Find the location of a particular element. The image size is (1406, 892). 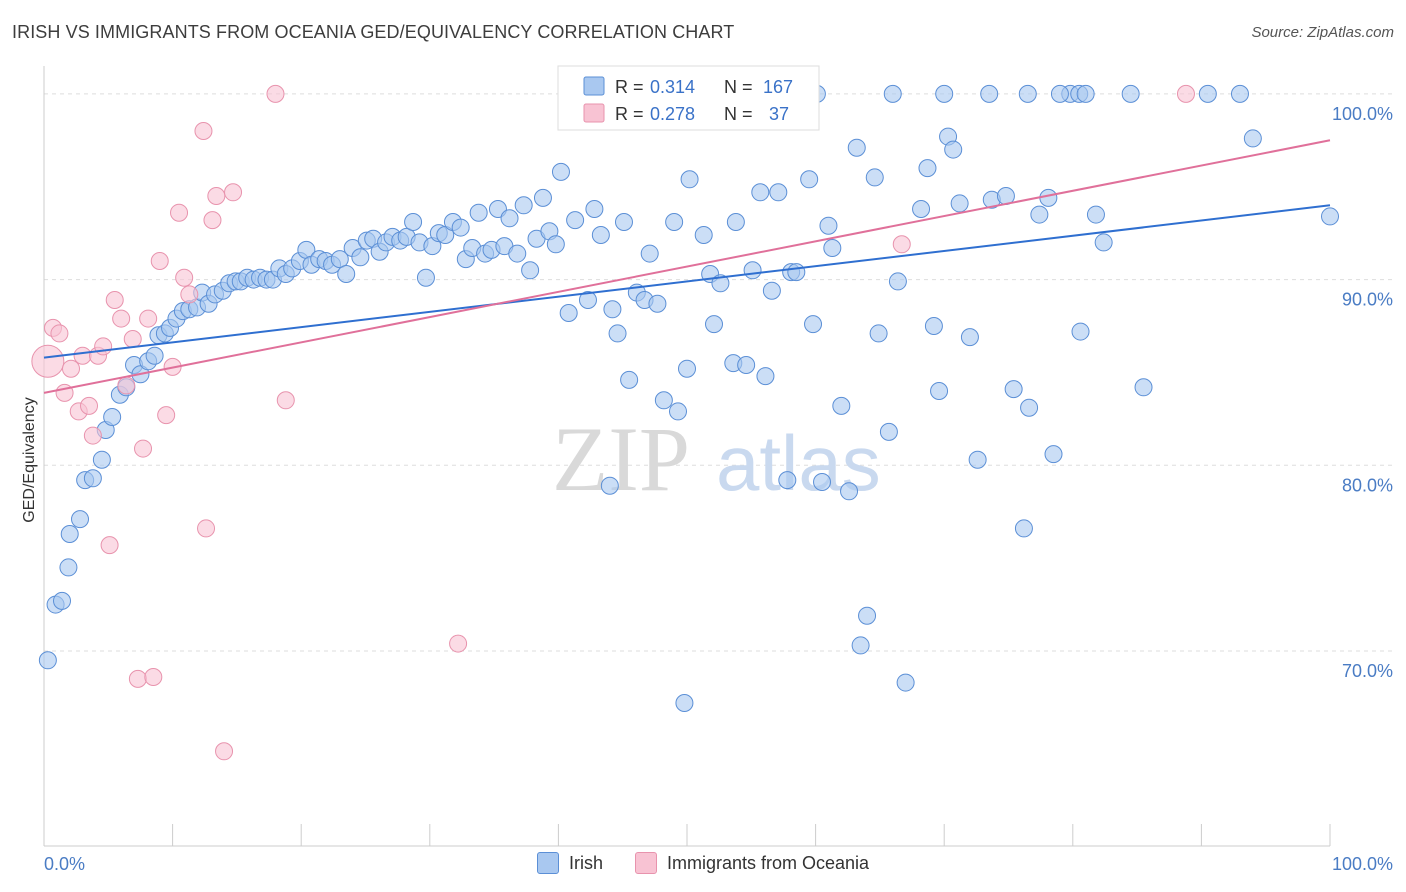

legend-item-irish: Irish is located at coordinates (569, 863).